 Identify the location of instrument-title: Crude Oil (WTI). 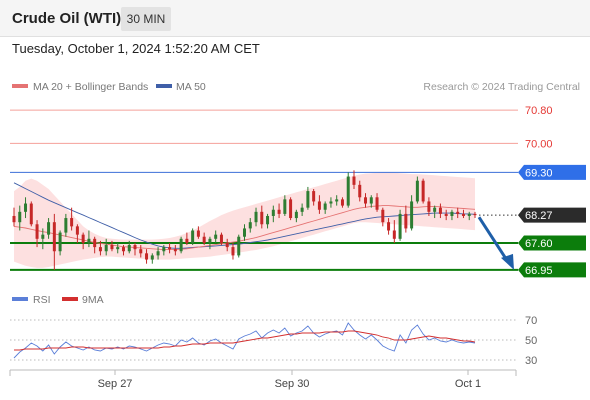
(67, 18).